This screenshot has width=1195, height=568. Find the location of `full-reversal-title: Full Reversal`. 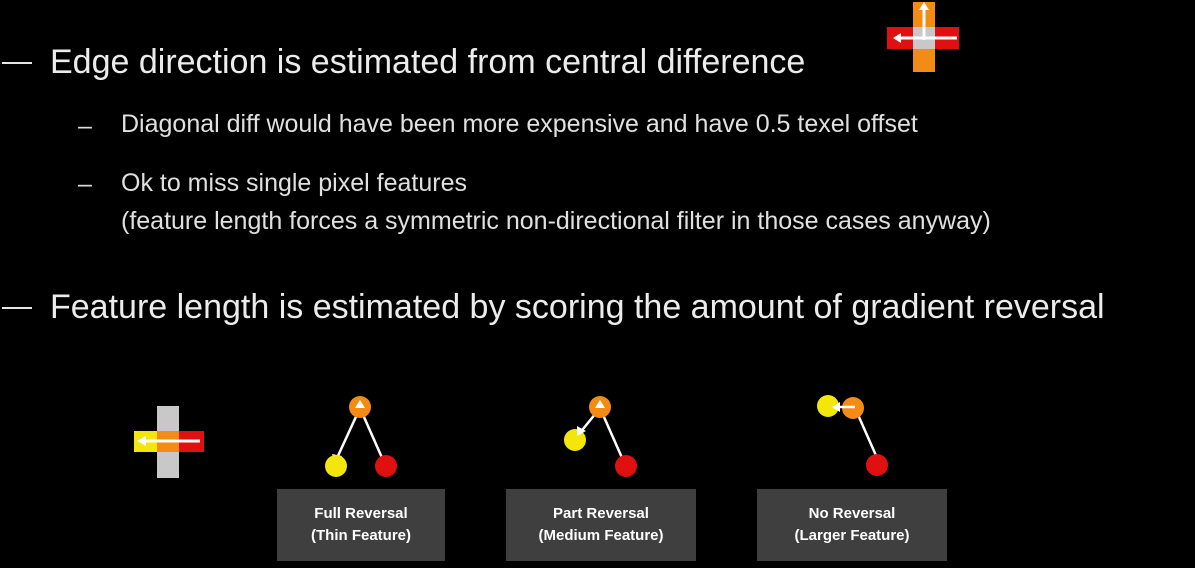

full-reversal-title: Full Reversal is located at coordinates (361, 513).